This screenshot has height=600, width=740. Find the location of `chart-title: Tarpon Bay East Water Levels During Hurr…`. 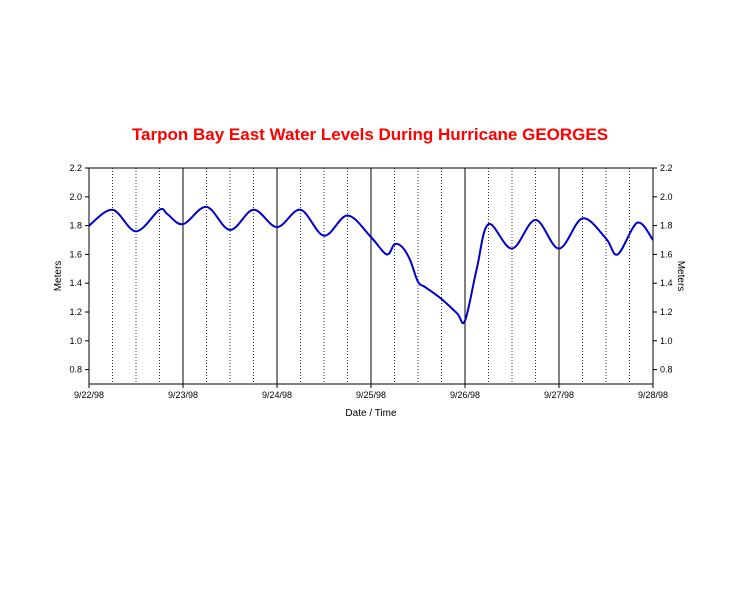

chart-title: Tarpon Bay East Water Levels During Hurr… is located at coordinates (370, 134).